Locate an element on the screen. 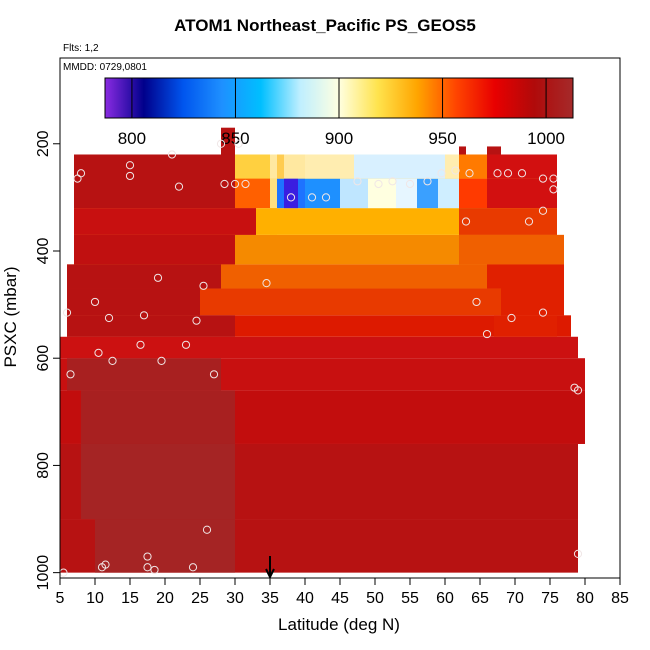  x-tick-label: 10 is located at coordinates (95, 598).